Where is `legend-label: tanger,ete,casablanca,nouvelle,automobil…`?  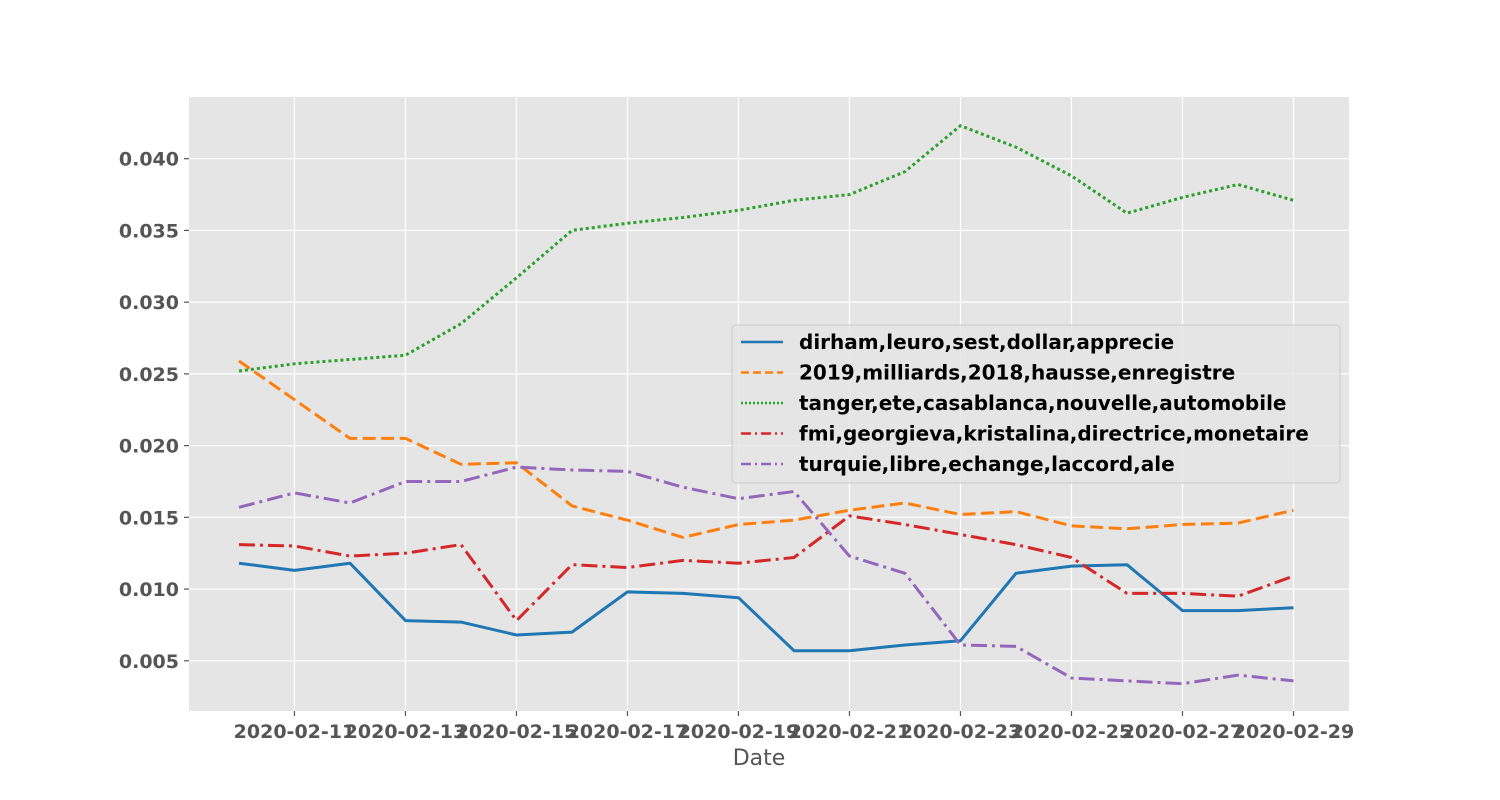
legend-label: tanger,ete,casablanca,nouvelle,automobil… is located at coordinates (1043, 403).